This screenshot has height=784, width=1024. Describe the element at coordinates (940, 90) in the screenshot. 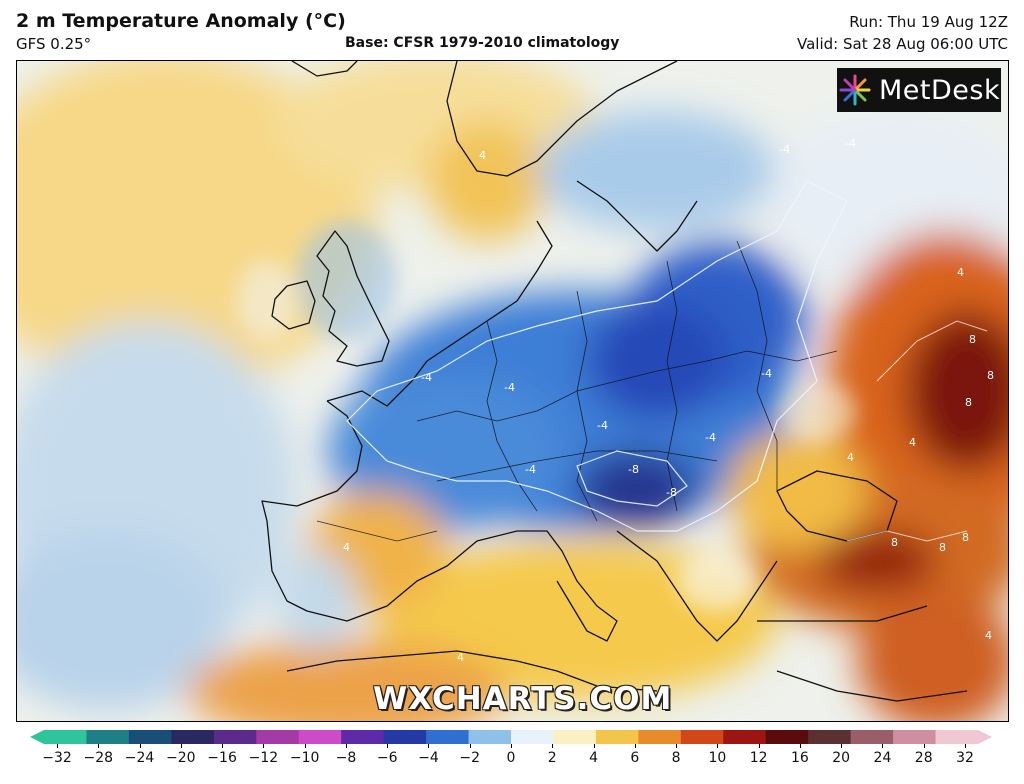

I see `metdesk-logo-text: MetDesk` at that location.